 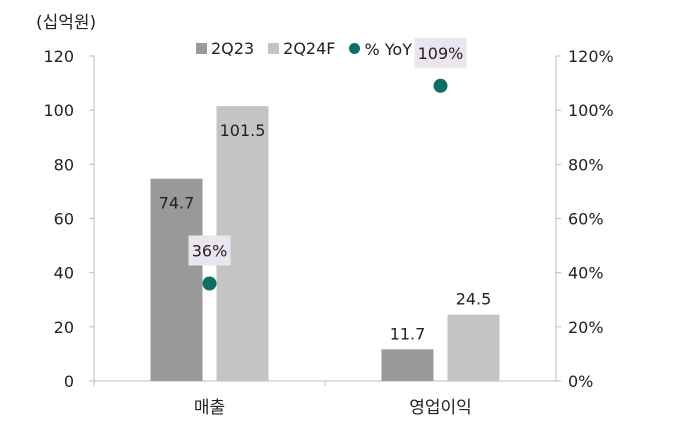 What do you see at coordinates (440, 408) in the screenshot?
I see `x-axis-category-label: 영업이익` at bounding box center [440, 408].